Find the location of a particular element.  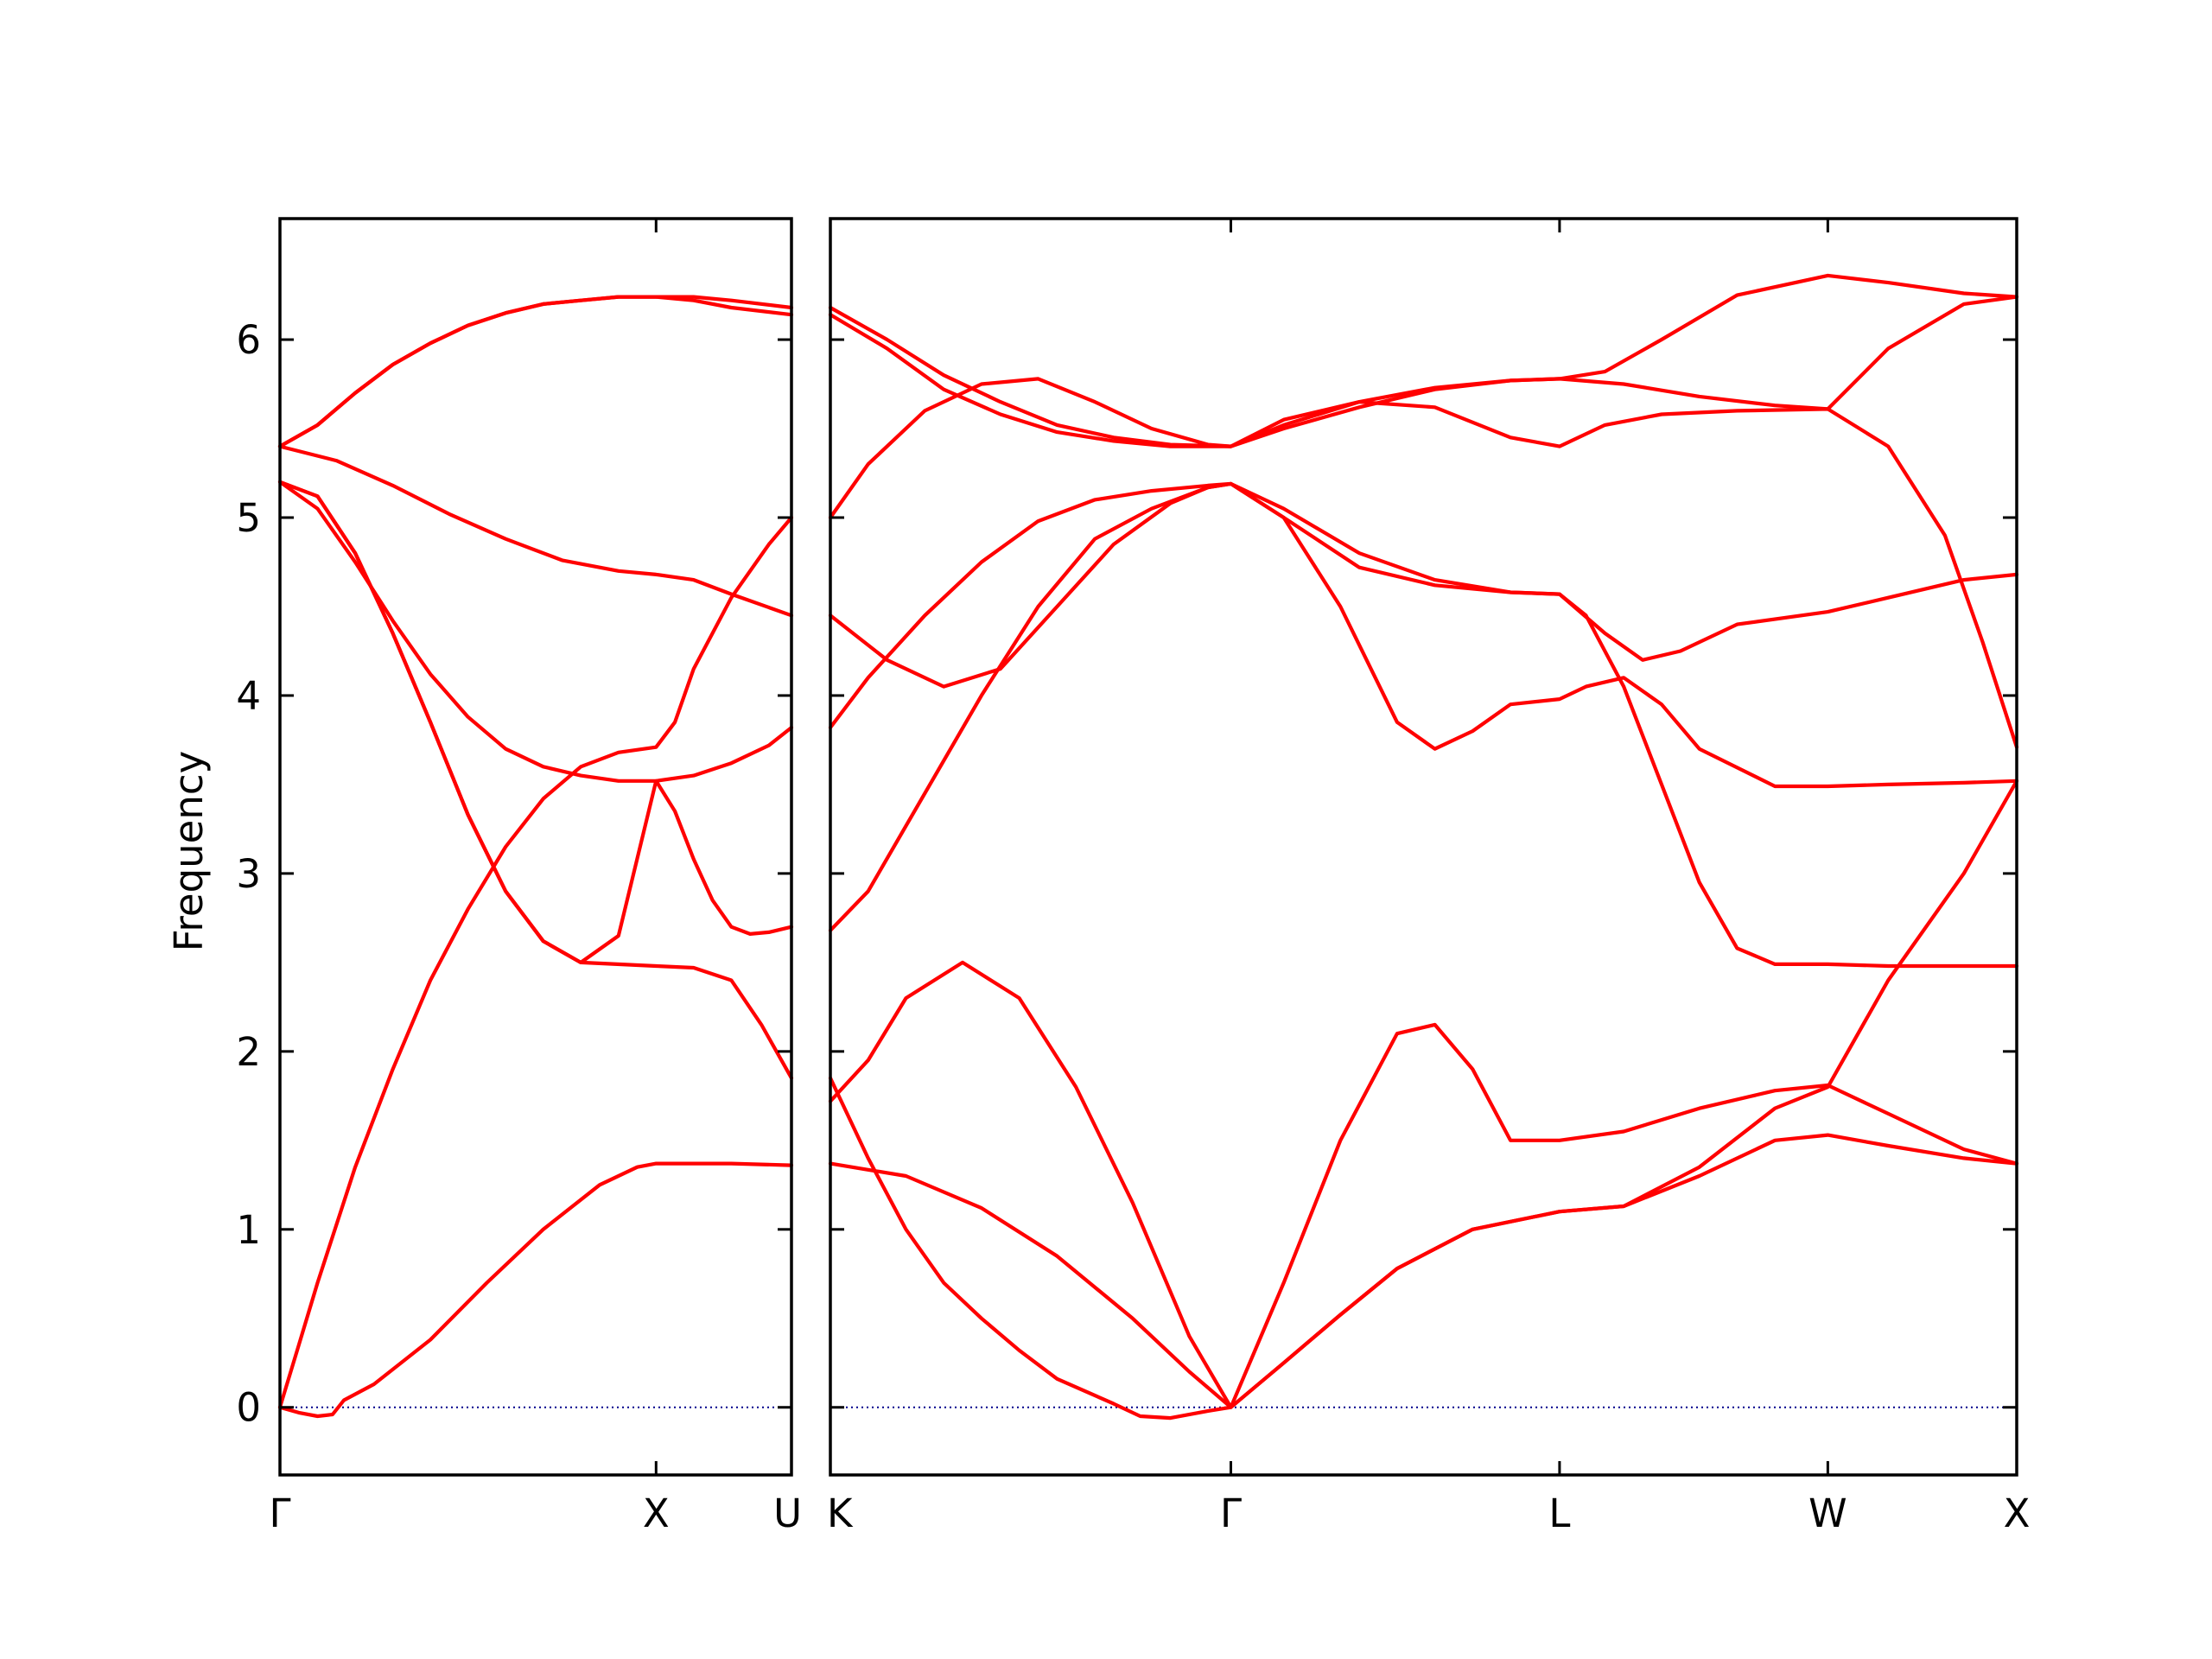

x-tick-label: W is located at coordinates (1827, 1513).